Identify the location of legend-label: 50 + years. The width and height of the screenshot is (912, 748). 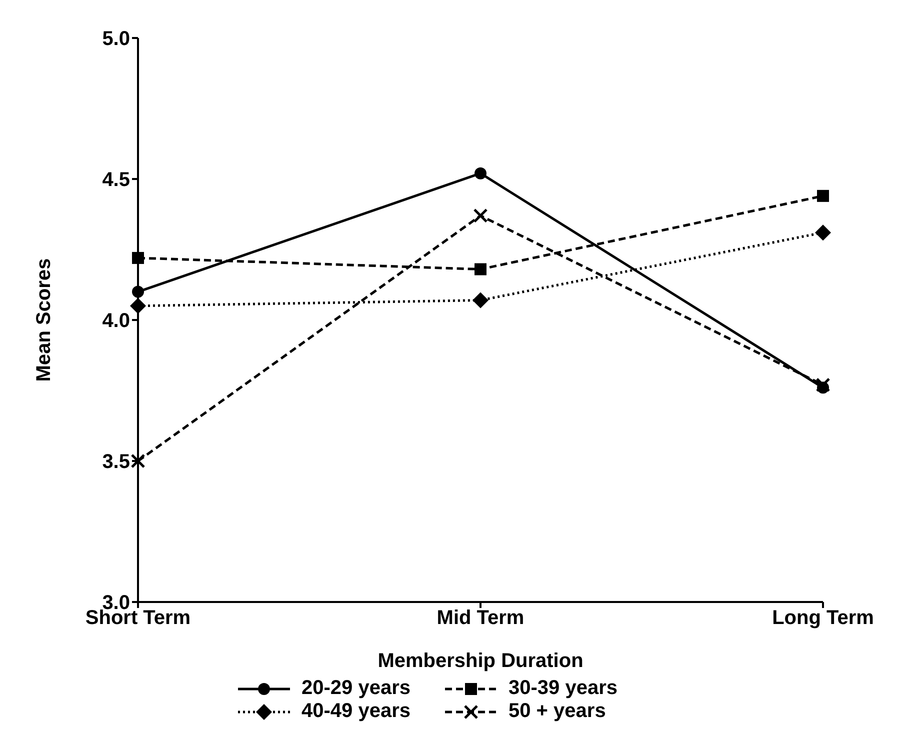
(557, 711).